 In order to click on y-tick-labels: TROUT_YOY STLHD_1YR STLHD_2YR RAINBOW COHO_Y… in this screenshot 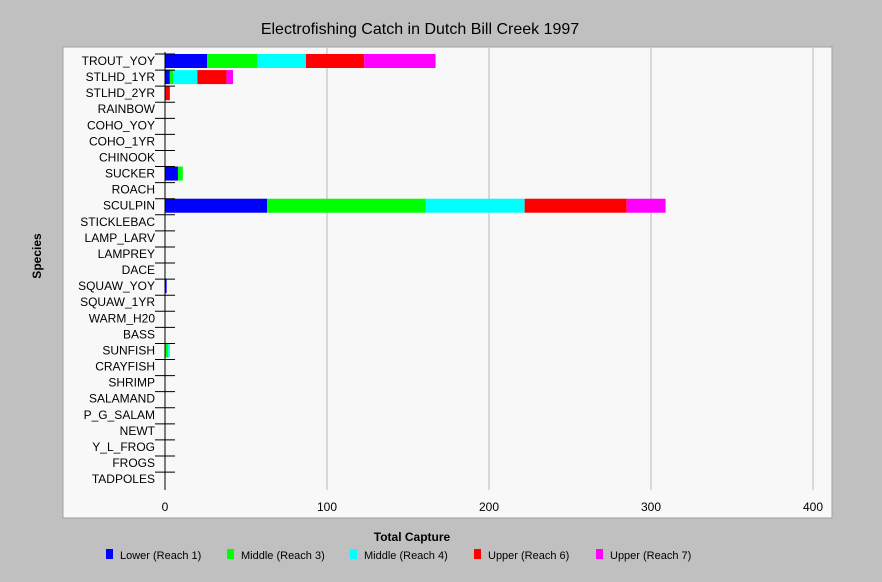, I will do `click(117, 270)`.